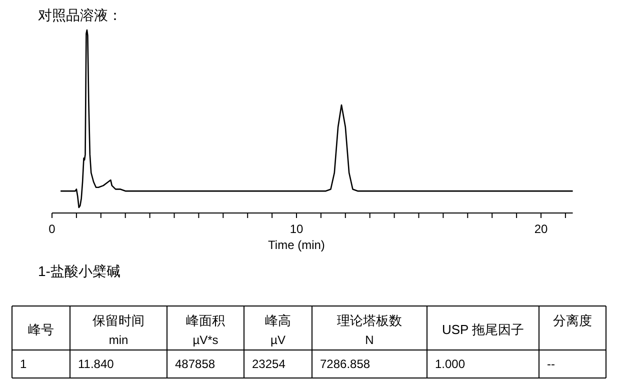 Image resolution: width=638 pixels, height=392 pixels. Describe the element at coordinates (572, 320) in the screenshot. I see `table-cell: 分离度` at that location.